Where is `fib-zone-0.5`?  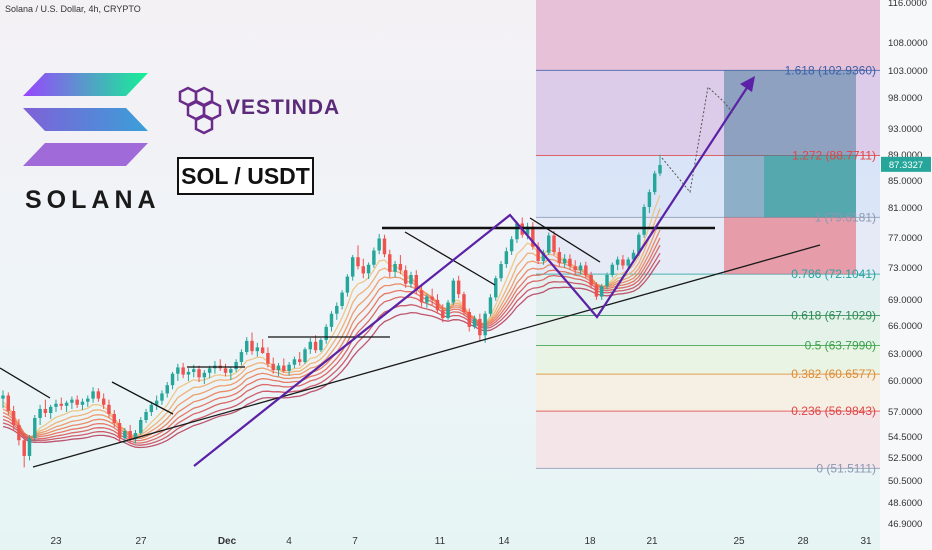
fib-zone-0.5 is located at coordinates (708, 330).